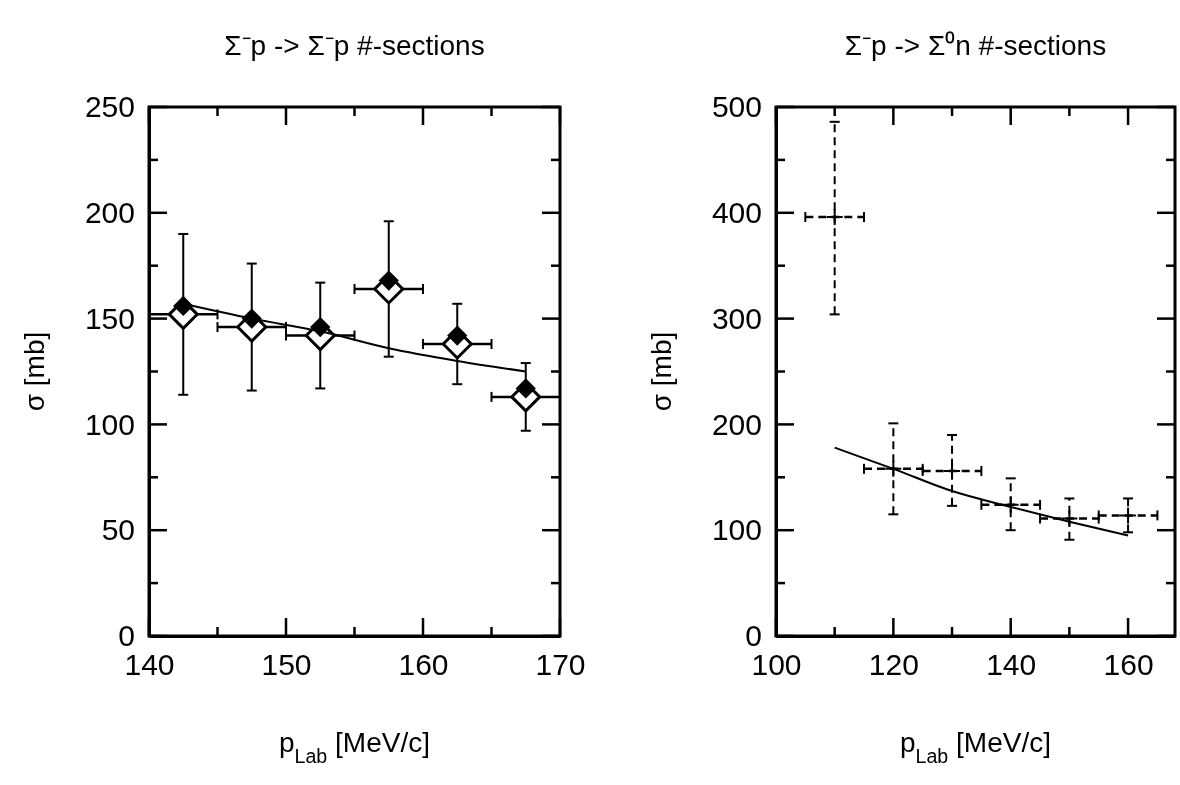 Image resolution: width=1180 pixels, height=785 pixels. I want to click on x-tick-label: 150, so click(286, 665).